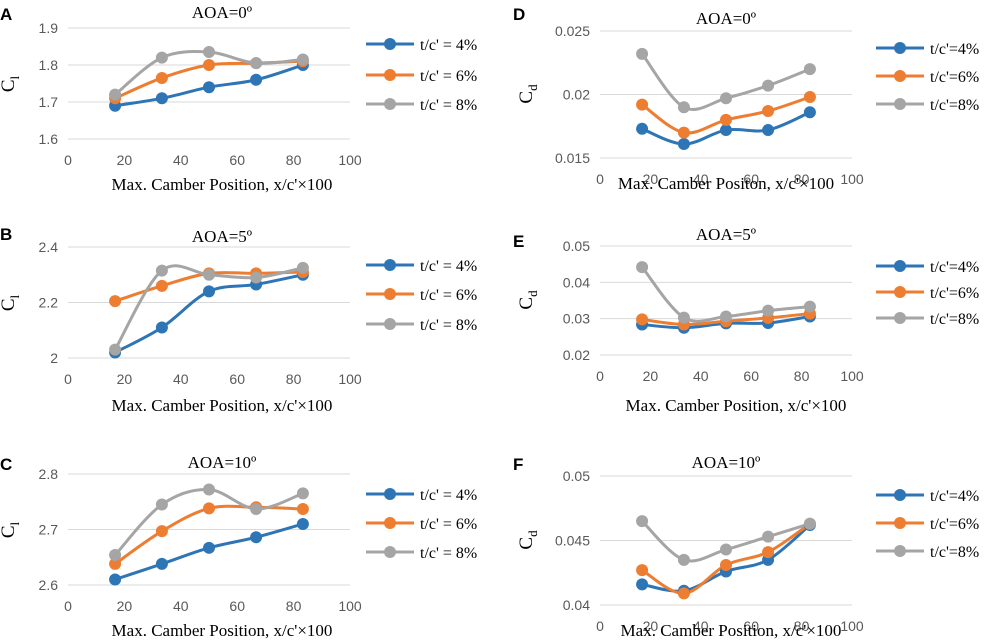 Image resolution: width=989 pixels, height=641 pixels. What do you see at coordinates (576, 319) in the screenshot?
I see `y-tick-label: 0.03` at bounding box center [576, 319].